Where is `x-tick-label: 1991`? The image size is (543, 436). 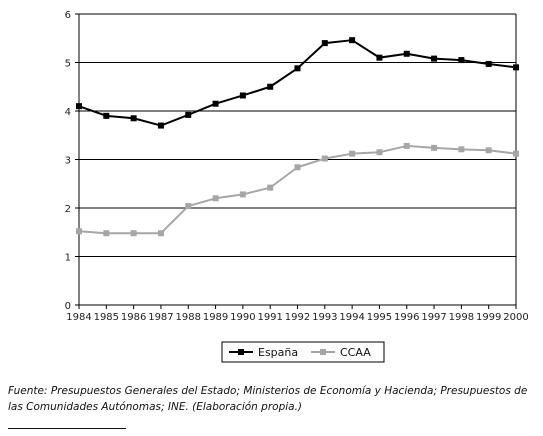 x-tick-label: 1991 is located at coordinates (269, 317).